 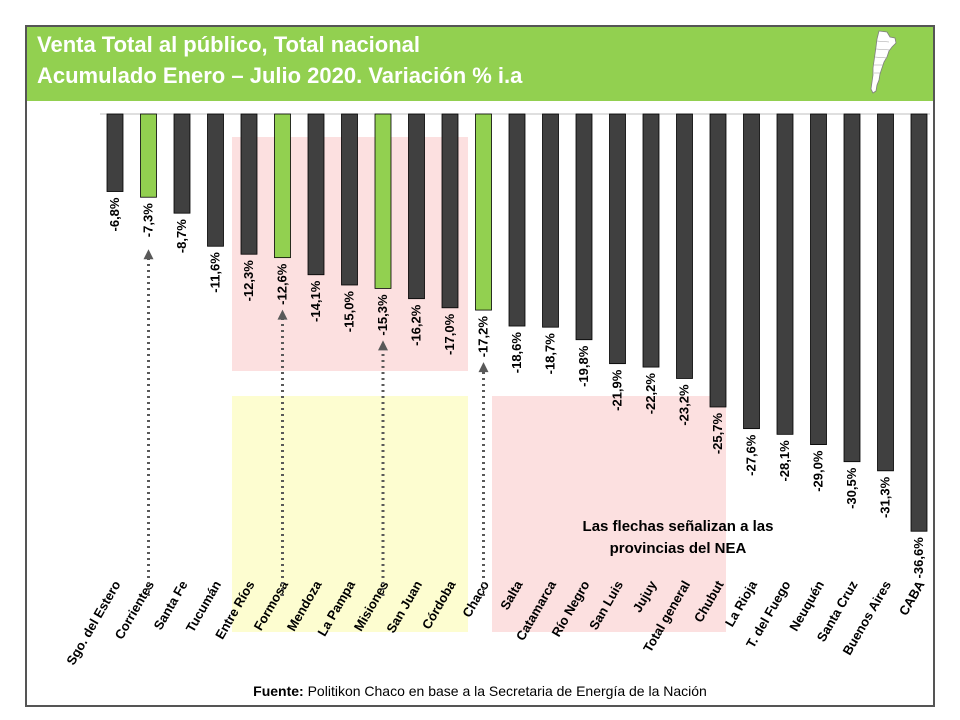 I want to click on bar-san-luis, so click(x=617, y=239).